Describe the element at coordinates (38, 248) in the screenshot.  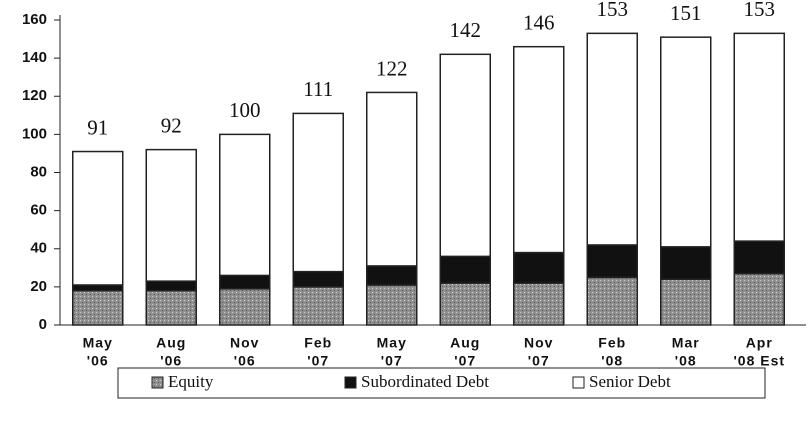
I see `y-tick-label: 40` at that location.